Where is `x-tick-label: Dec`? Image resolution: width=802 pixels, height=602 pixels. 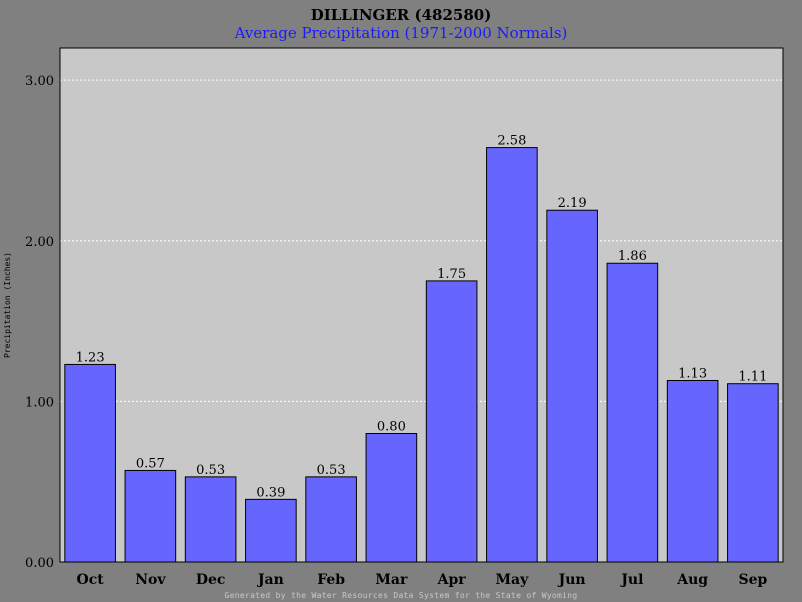 x-tick-label: Dec is located at coordinates (211, 580).